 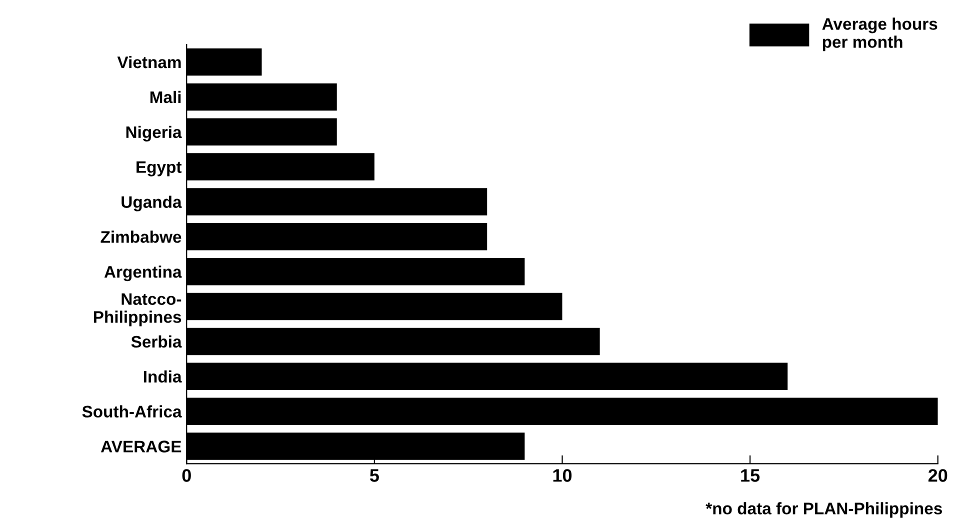 I want to click on y-tick-label: Uganda, so click(x=152, y=204).